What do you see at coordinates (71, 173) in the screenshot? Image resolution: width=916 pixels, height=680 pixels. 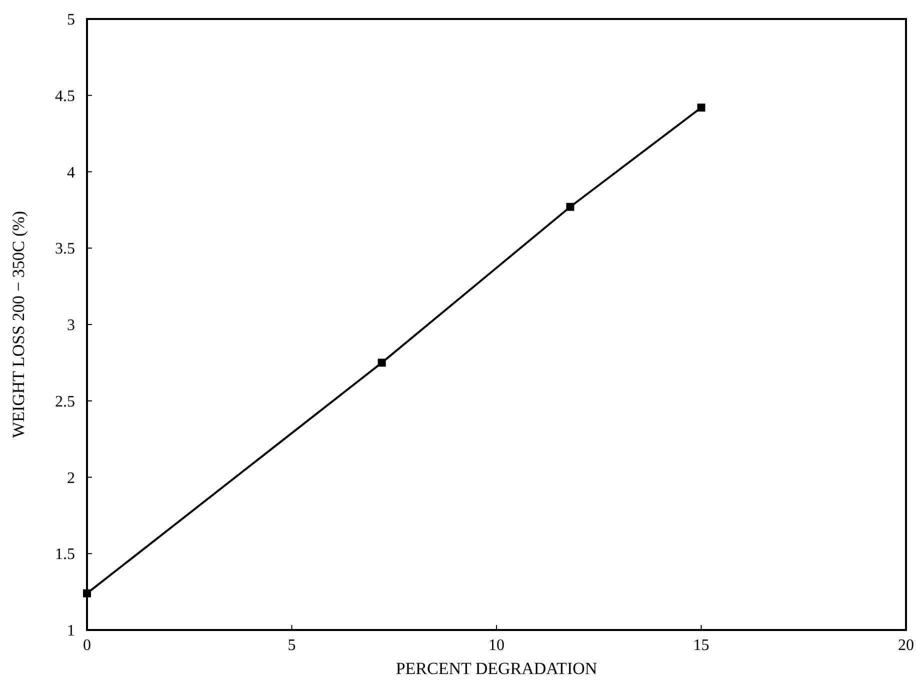 I see `y-tick-label: 4` at bounding box center [71, 173].